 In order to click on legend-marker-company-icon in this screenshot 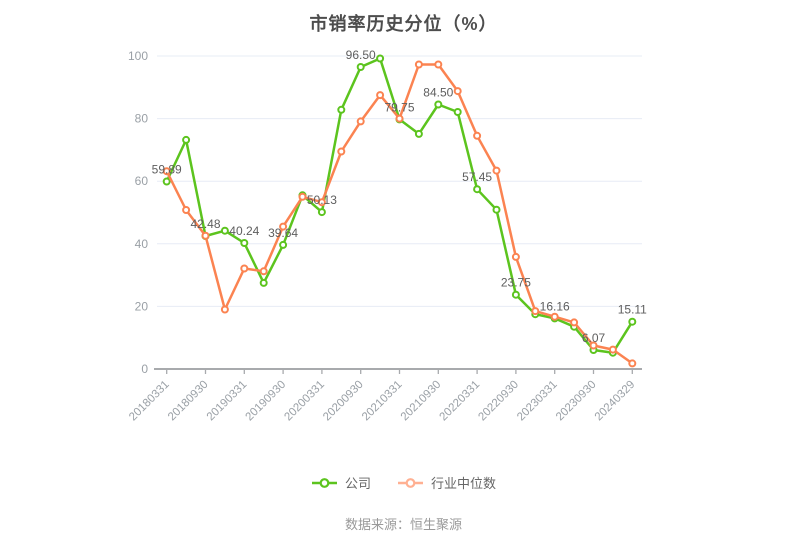, I will do `click(324, 483)`.